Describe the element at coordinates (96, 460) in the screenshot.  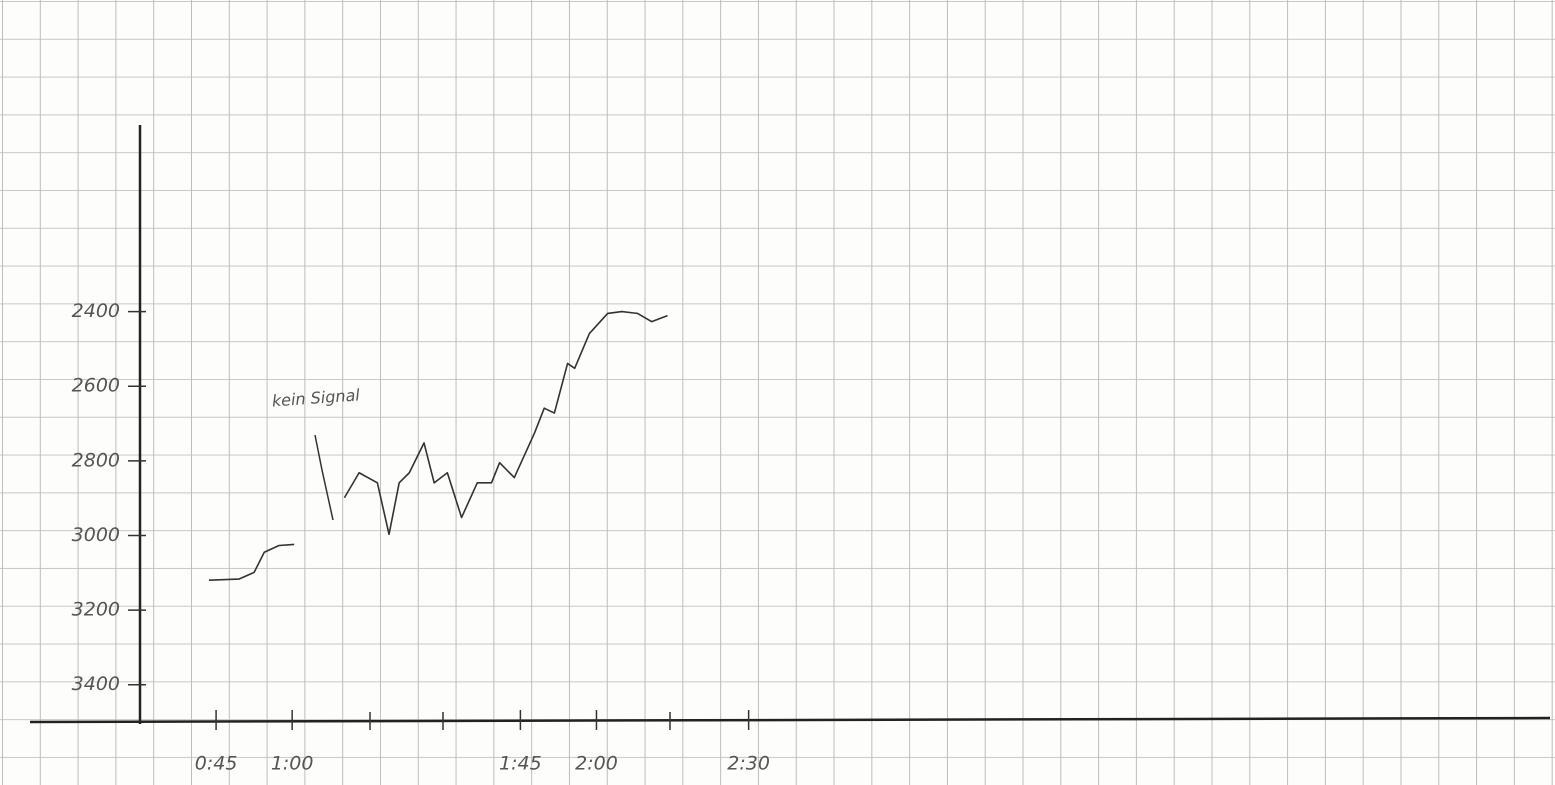
I see `y-tick-label: 2800` at that location.